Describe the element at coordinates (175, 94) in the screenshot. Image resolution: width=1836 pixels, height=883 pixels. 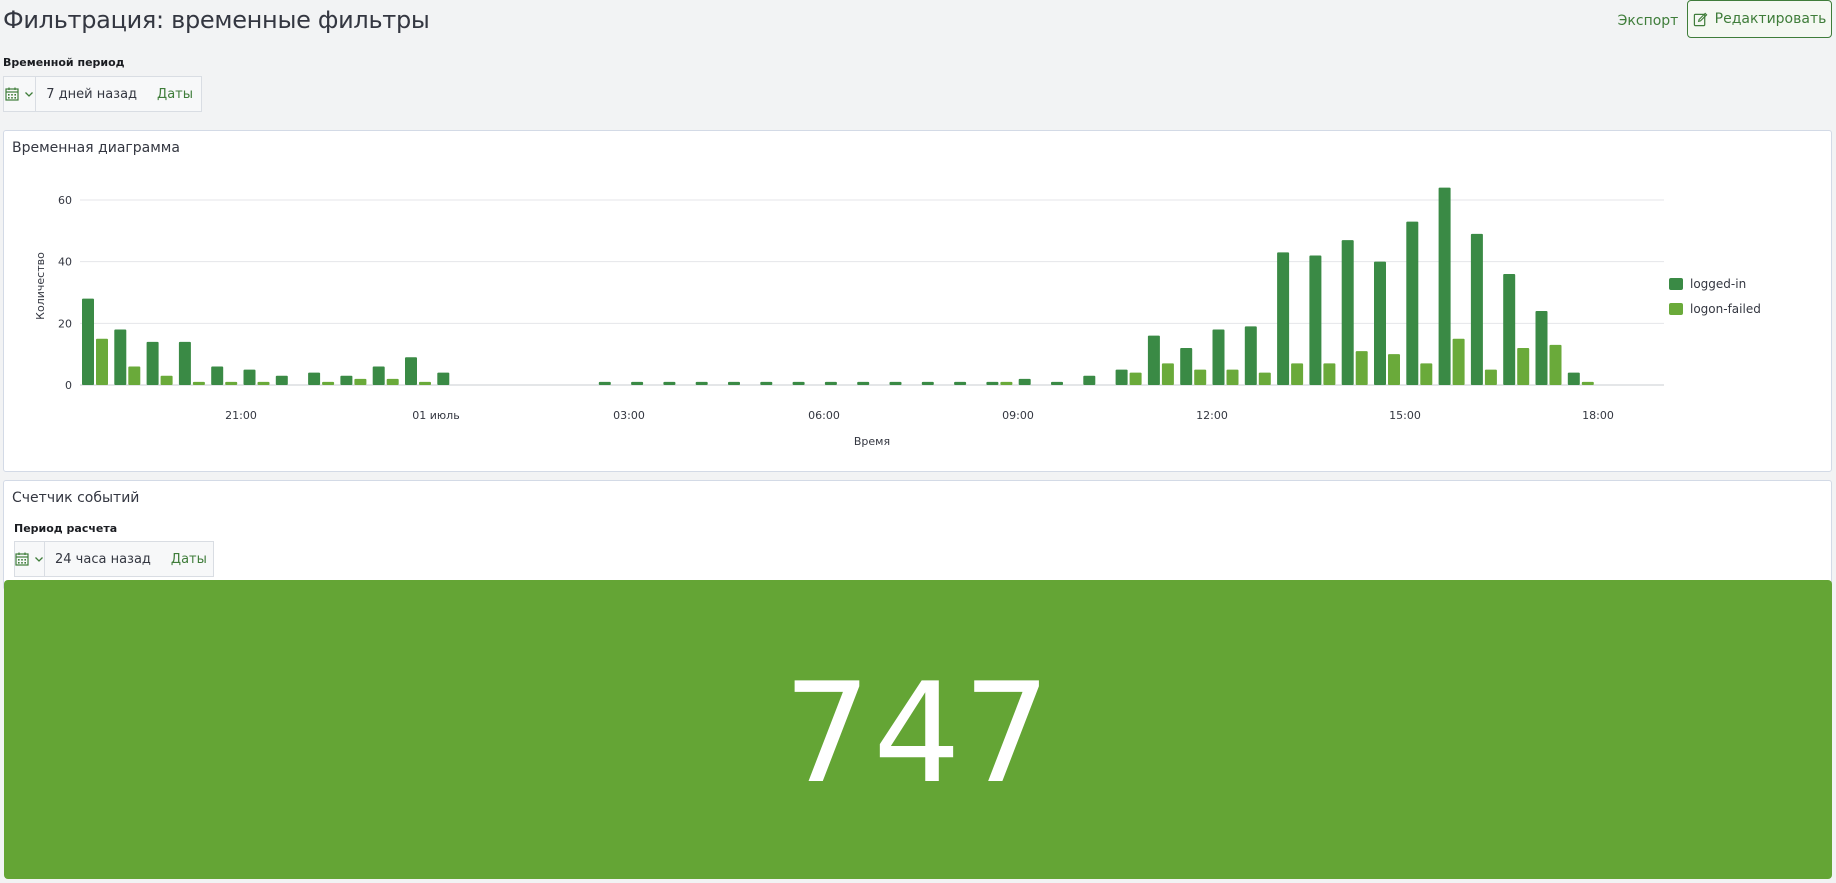
I see `time-filter-dates-link: Даты` at that location.